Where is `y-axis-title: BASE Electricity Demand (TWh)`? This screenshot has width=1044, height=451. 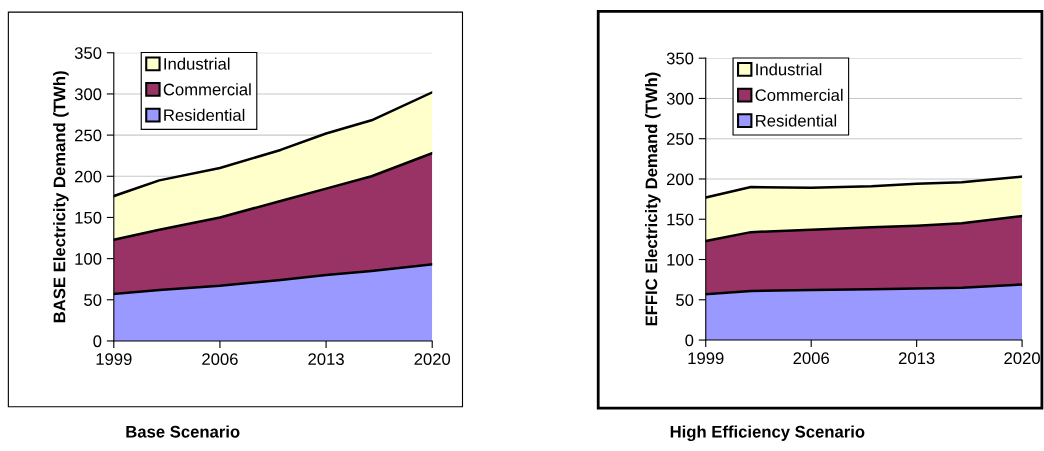
y-axis-title: BASE Electricity Demand (TWh) is located at coordinates (61, 197).